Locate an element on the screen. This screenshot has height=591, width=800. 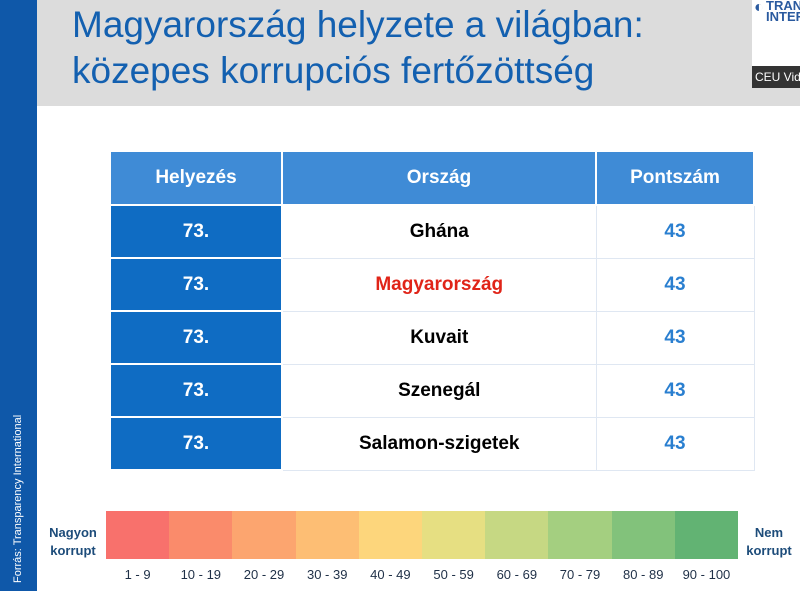
source-caption-container: Forrás: Transparency International is located at coordinates (18, 433).